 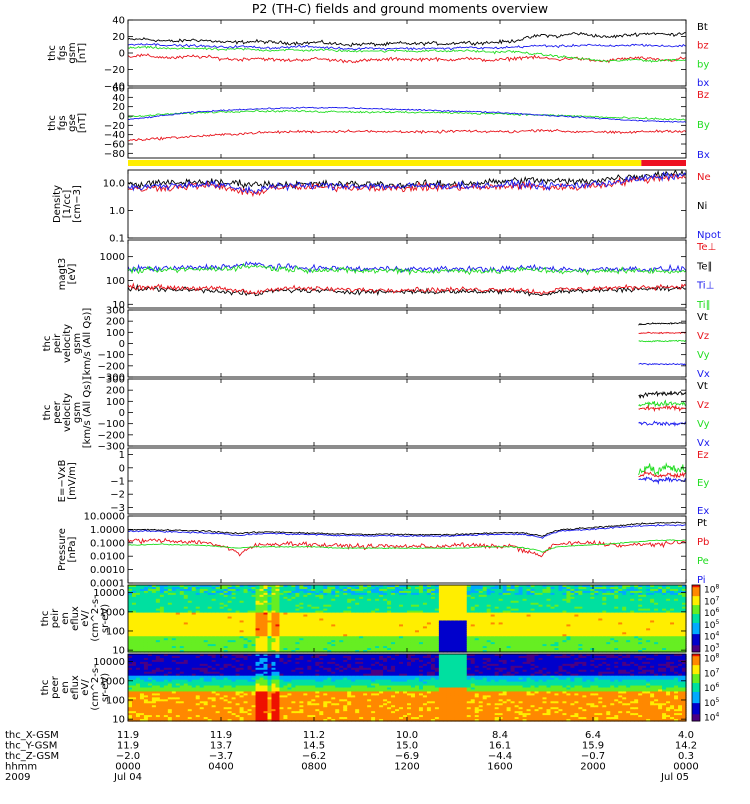 What do you see at coordinates (703, 155) in the screenshot?
I see `legend-entry: Bx` at bounding box center [703, 155].